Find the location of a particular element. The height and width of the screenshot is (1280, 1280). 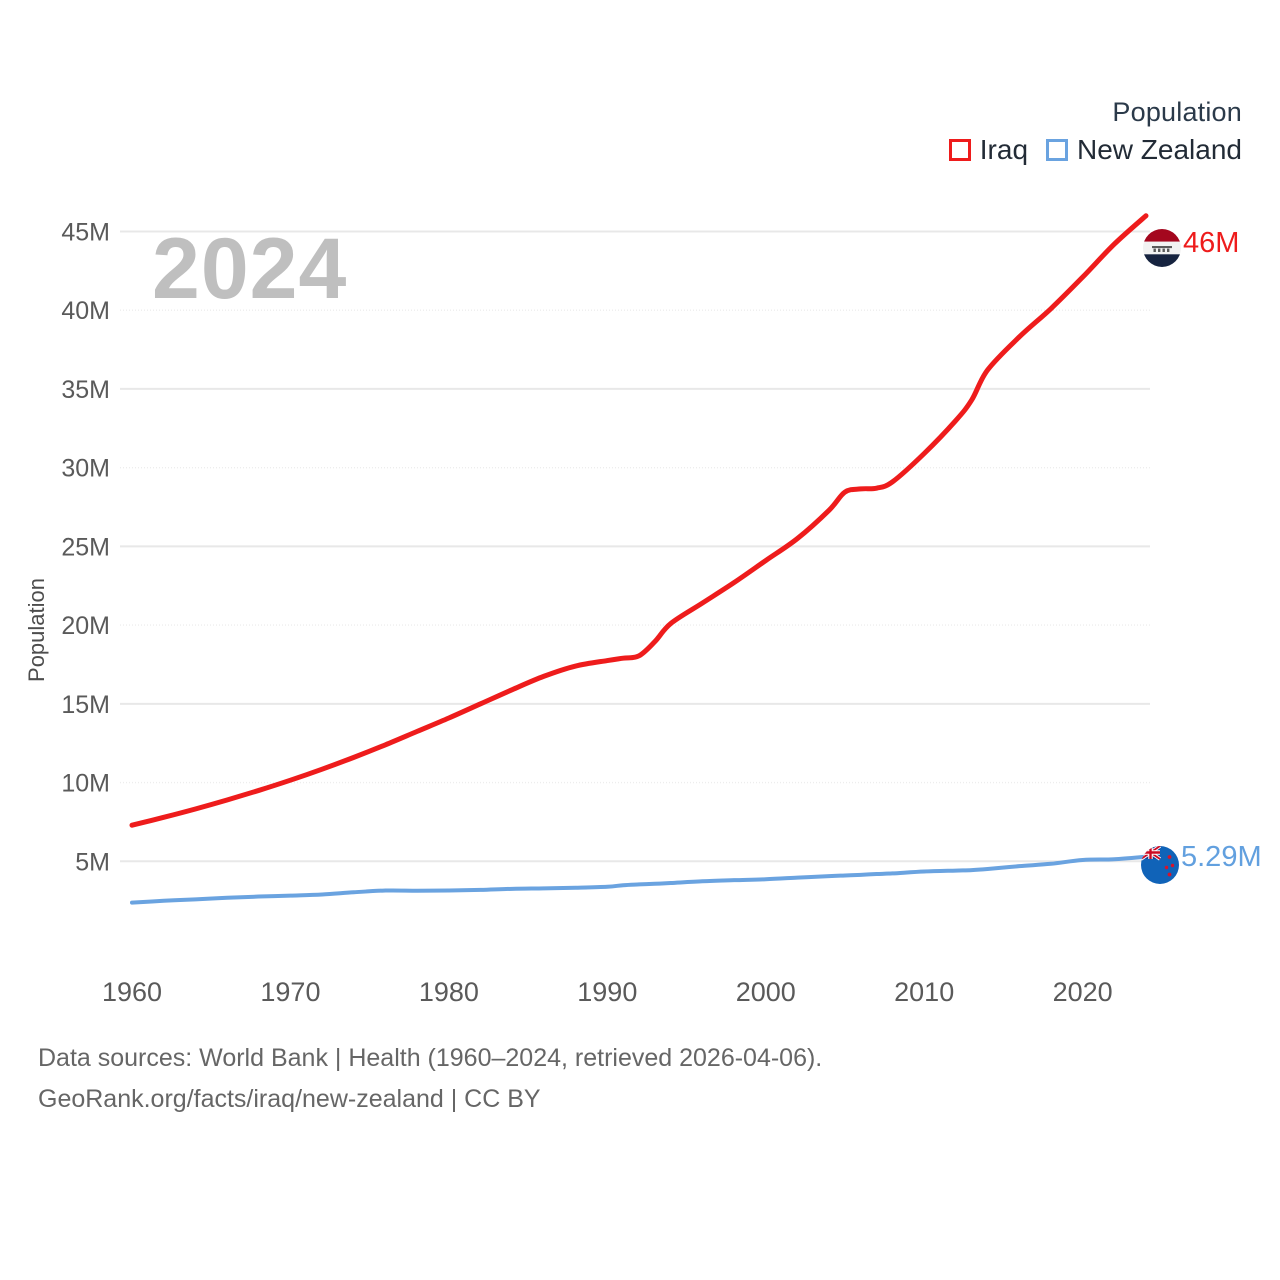

y-axis-tick-label: 30M is located at coordinates (85, 469).